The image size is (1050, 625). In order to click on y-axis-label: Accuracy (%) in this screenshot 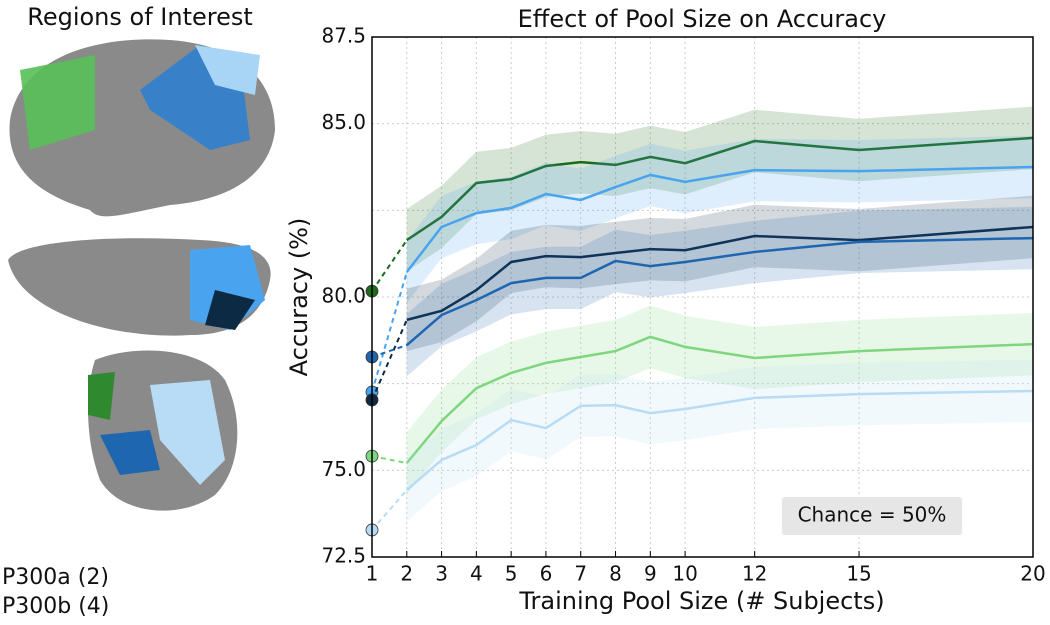, I will do `click(299, 297)`.